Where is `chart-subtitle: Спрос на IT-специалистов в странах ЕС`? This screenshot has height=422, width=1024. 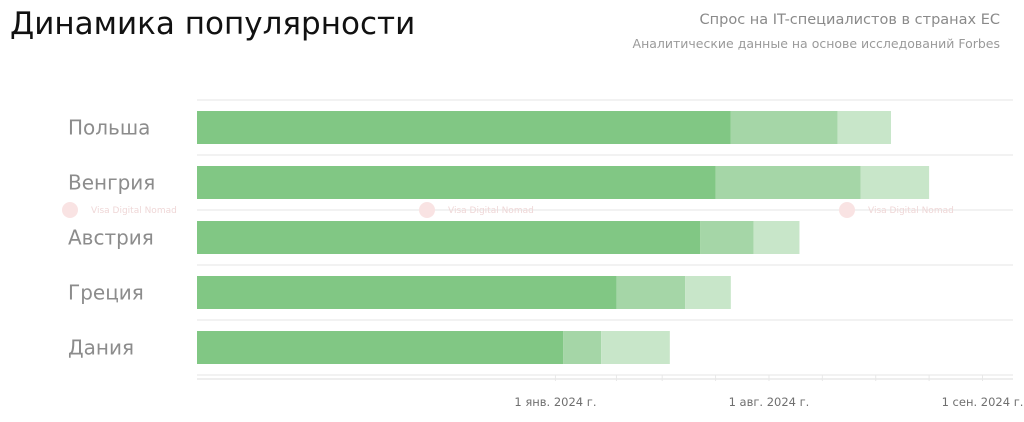
chart-subtitle: Спрос на IT-специалистов в странах ЕС is located at coordinates (849, 20).